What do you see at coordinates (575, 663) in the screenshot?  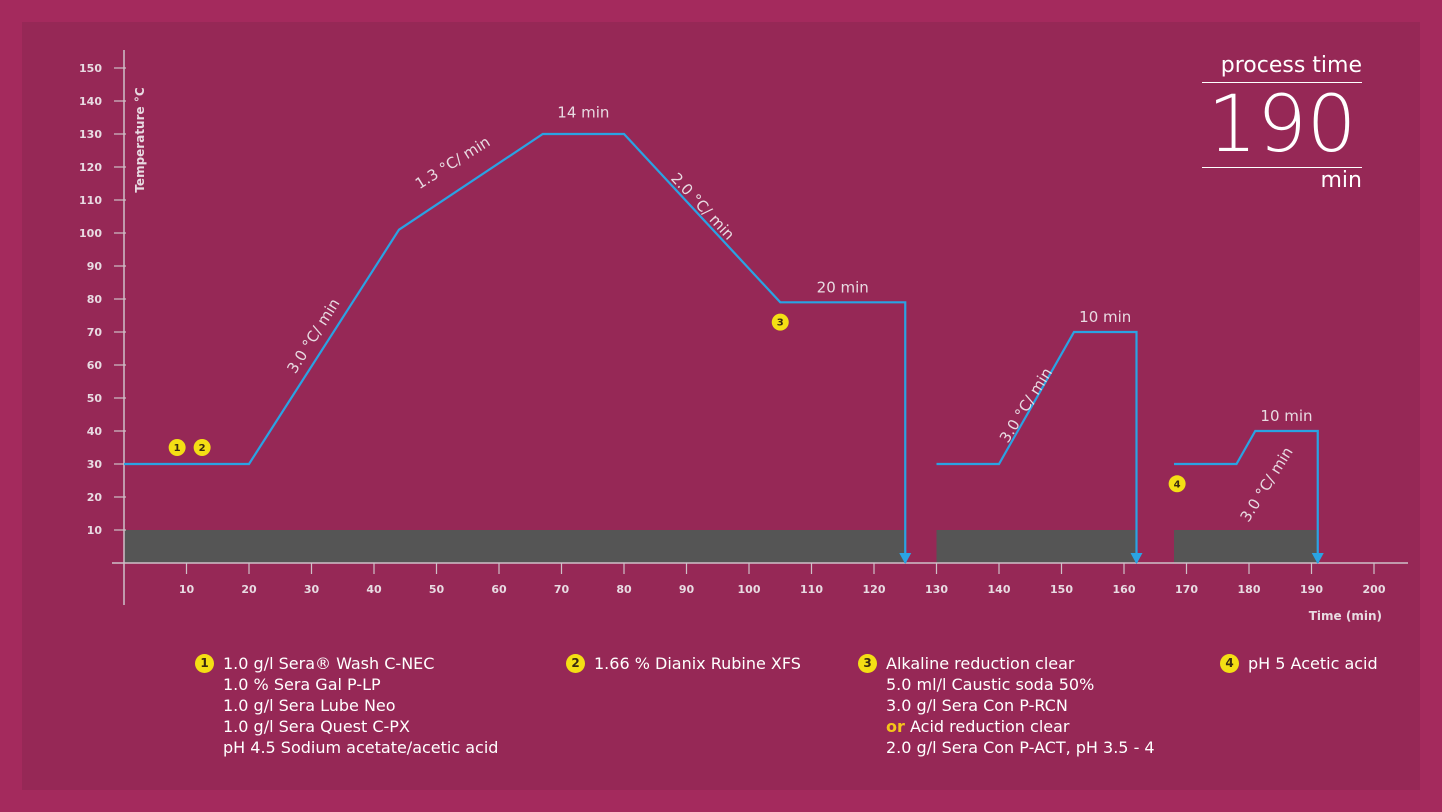 I see `step-badge-2: 2` at bounding box center [575, 663].